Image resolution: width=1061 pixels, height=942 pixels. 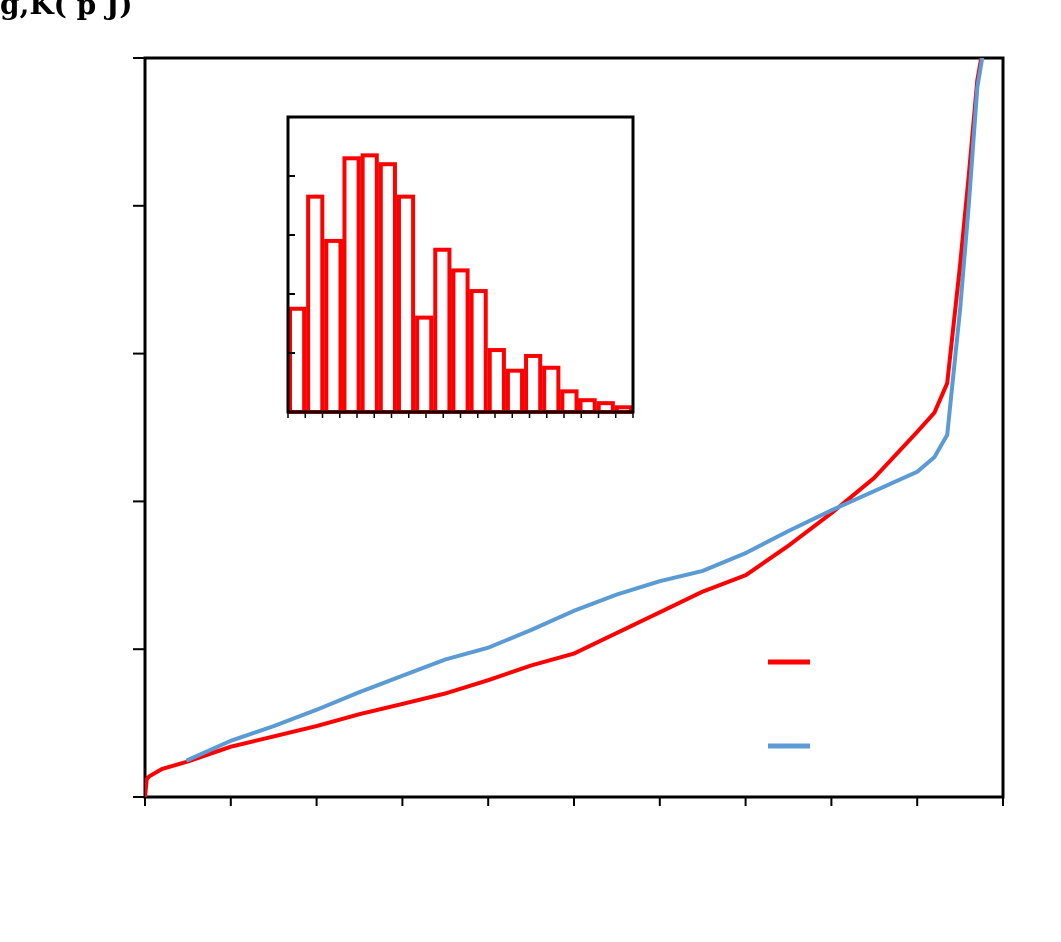 I want to click on inset-frame-outline, so click(x=460, y=264).